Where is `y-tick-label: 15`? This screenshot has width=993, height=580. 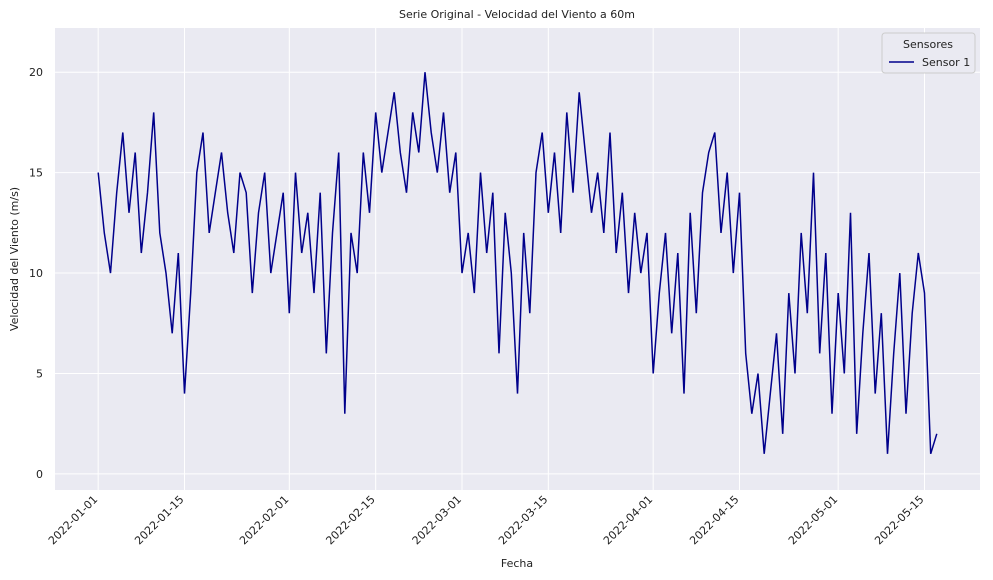
y-tick-label: 15 is located at coordinates (36, 173).